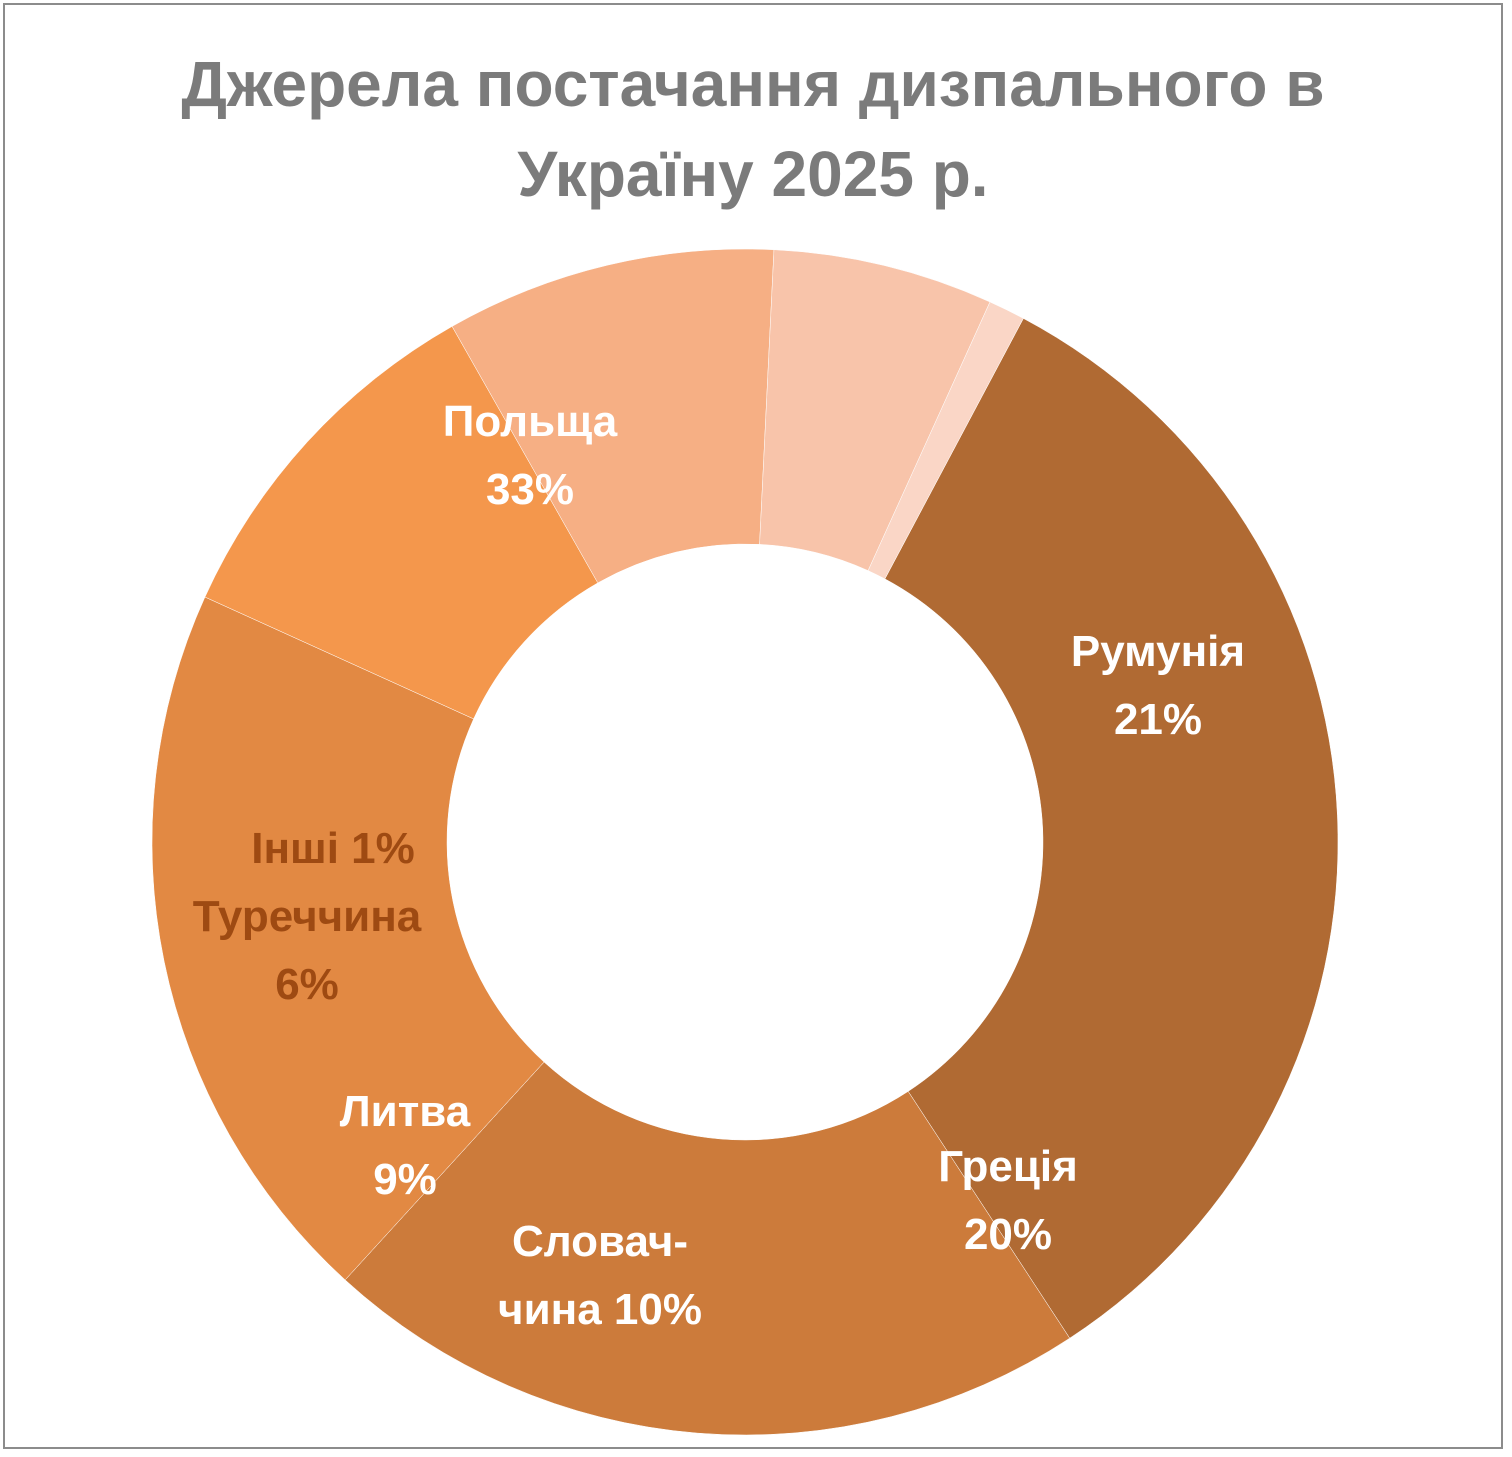 The height and width of the screenshot is (1457, 1512). I want to click on slice-словаччина, so click(401, 523).